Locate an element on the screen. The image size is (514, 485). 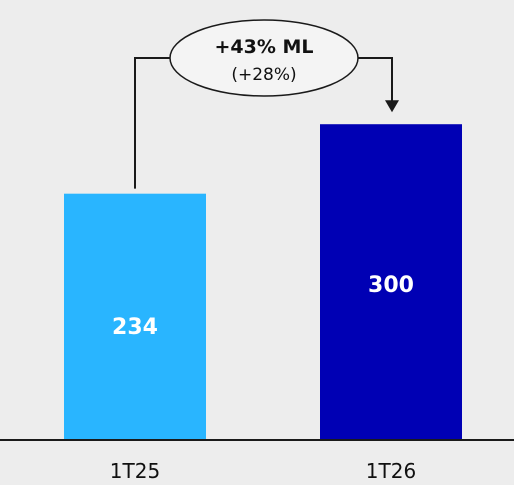
x-tick-label: 1T26 is located at coordinates (391, 471).